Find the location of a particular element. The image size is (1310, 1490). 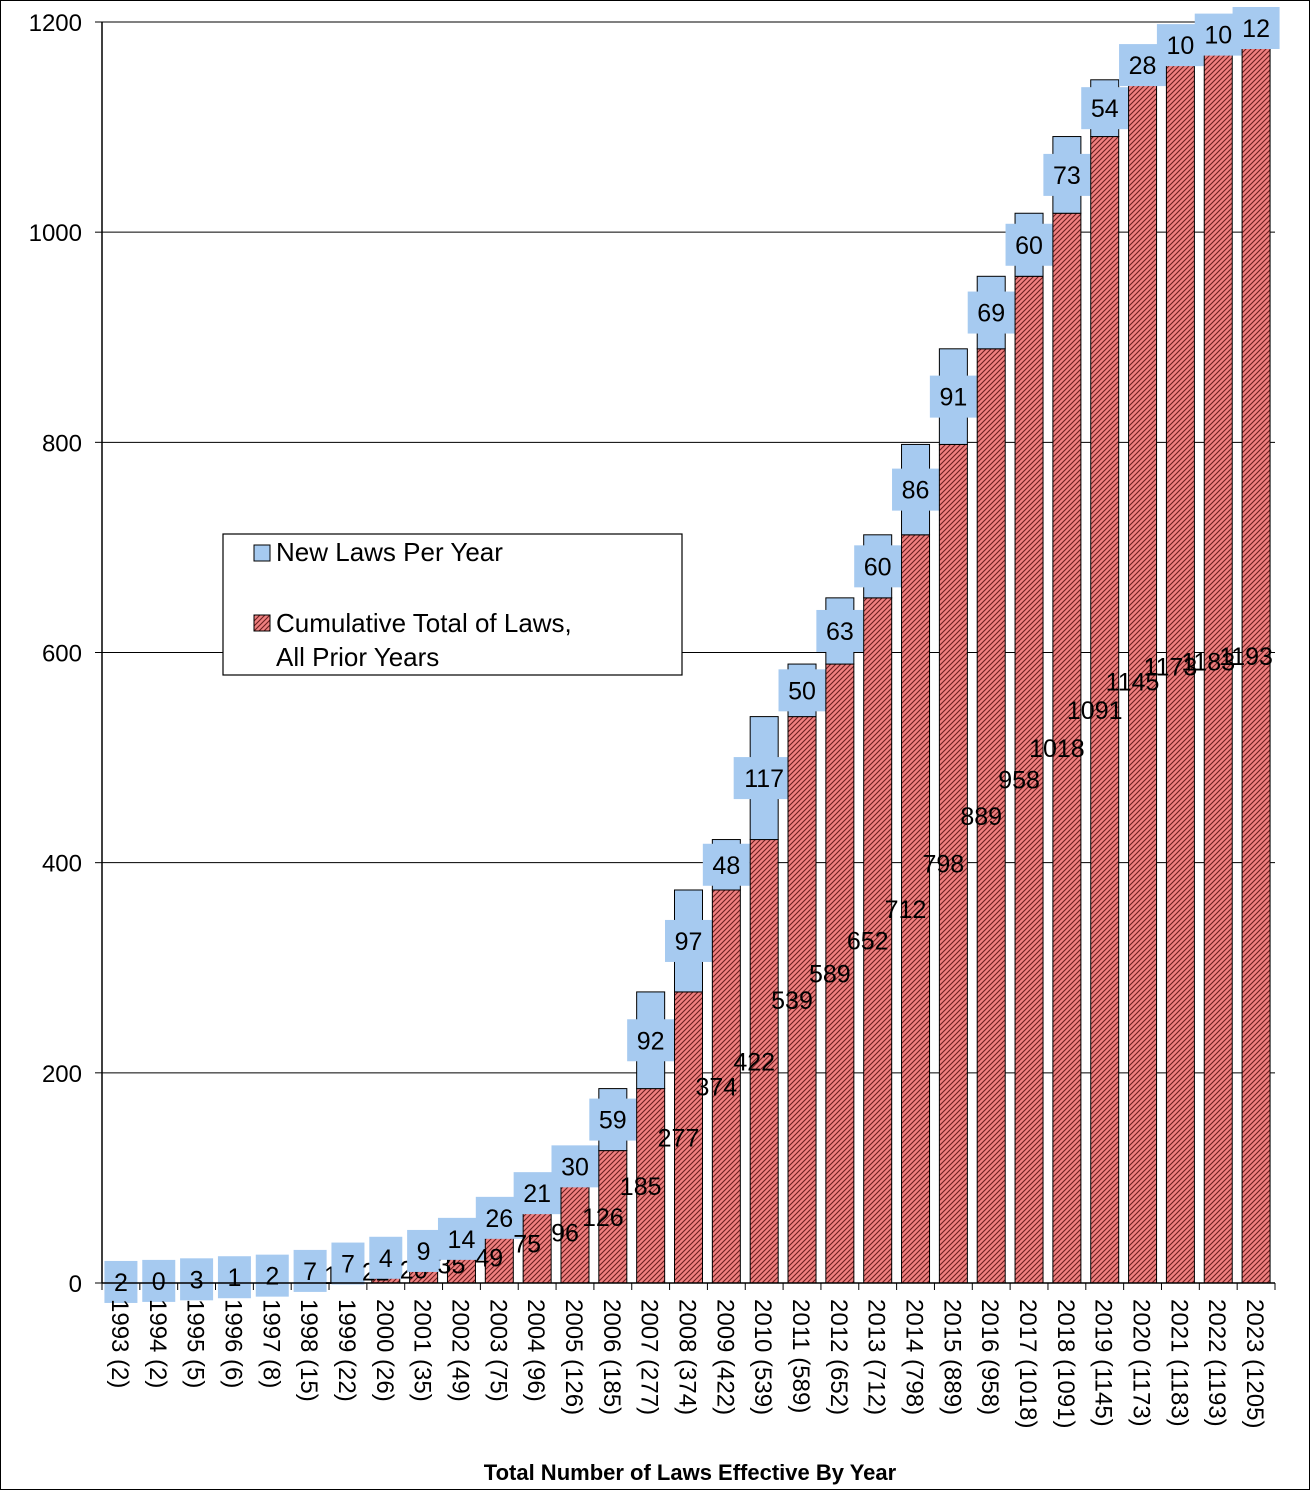

data-label-new-laws: 92 is located at coordinates (651, 1041).